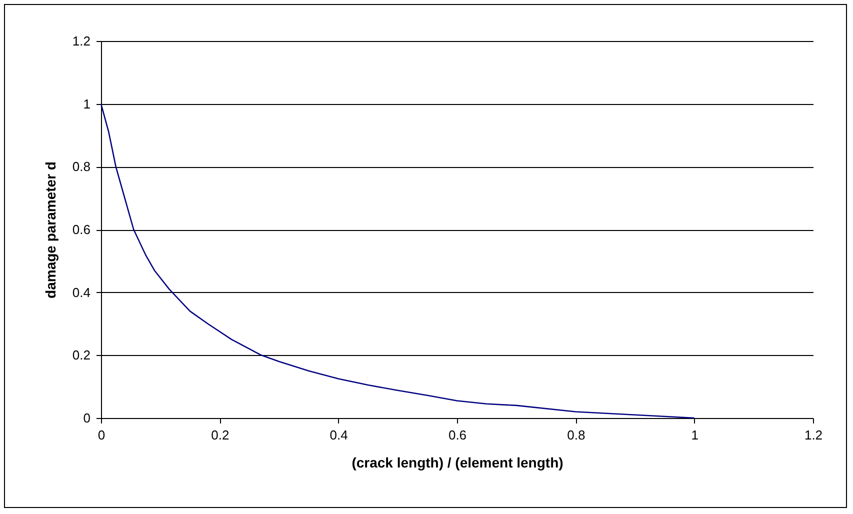  What do you see at coordinates (81, 292) in the screenshot?
I see `y-tick-label: 0.4` at bounding box center [81, 292].